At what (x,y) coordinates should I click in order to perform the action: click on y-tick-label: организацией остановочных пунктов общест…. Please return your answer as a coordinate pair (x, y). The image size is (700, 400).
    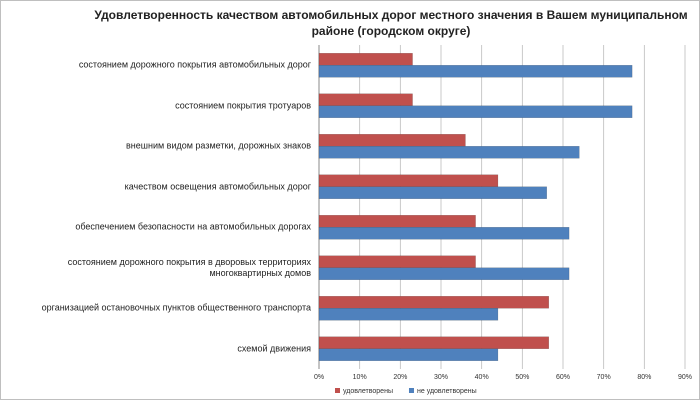
    Looking at the image, I should click on (176, 307).